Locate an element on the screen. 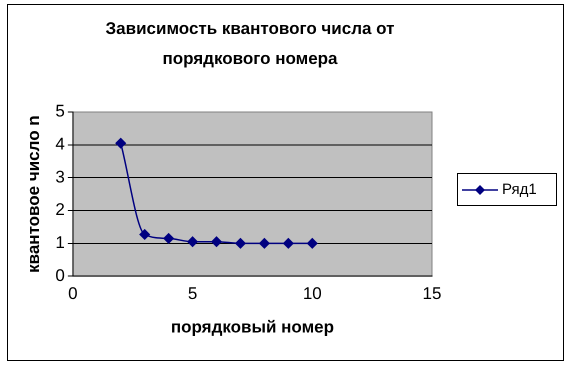 This screenshot has width=571, height=367. legend-label: Ряд1 is located at coordinates (519, 189).